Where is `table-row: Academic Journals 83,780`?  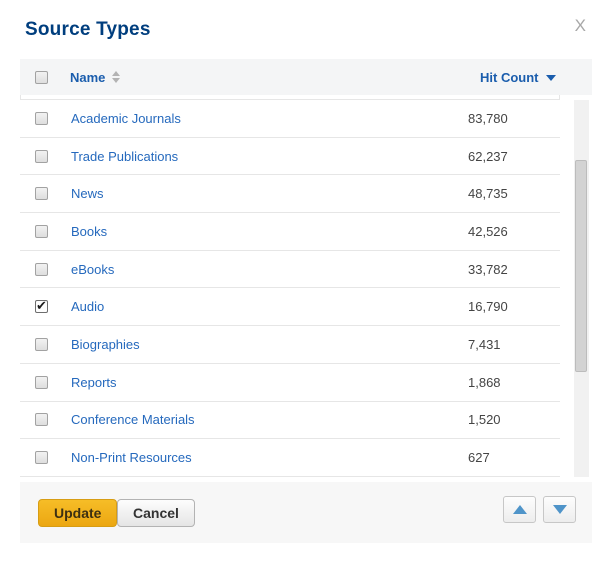
table-row: Academic Journals 83,780 is located at coordinates (290, 119).